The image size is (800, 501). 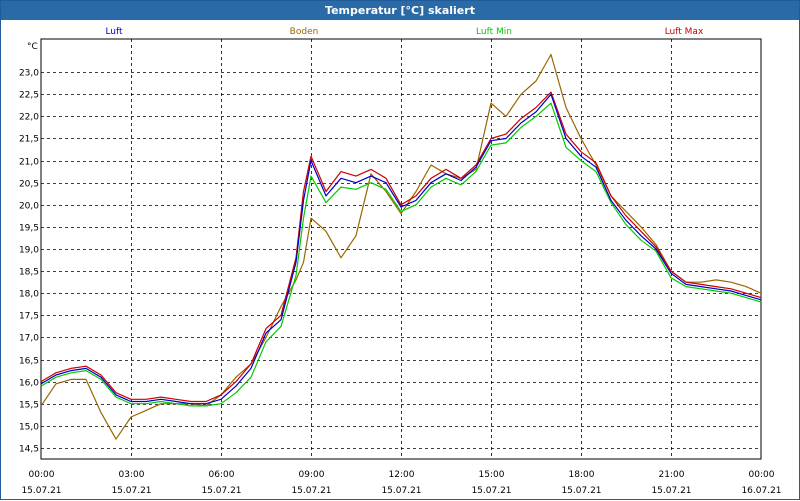 What do you see at coordinates (761, 491) in the screenshot?
I see `x-tick-date: 16.07.21` at bounding box center [761, 491].